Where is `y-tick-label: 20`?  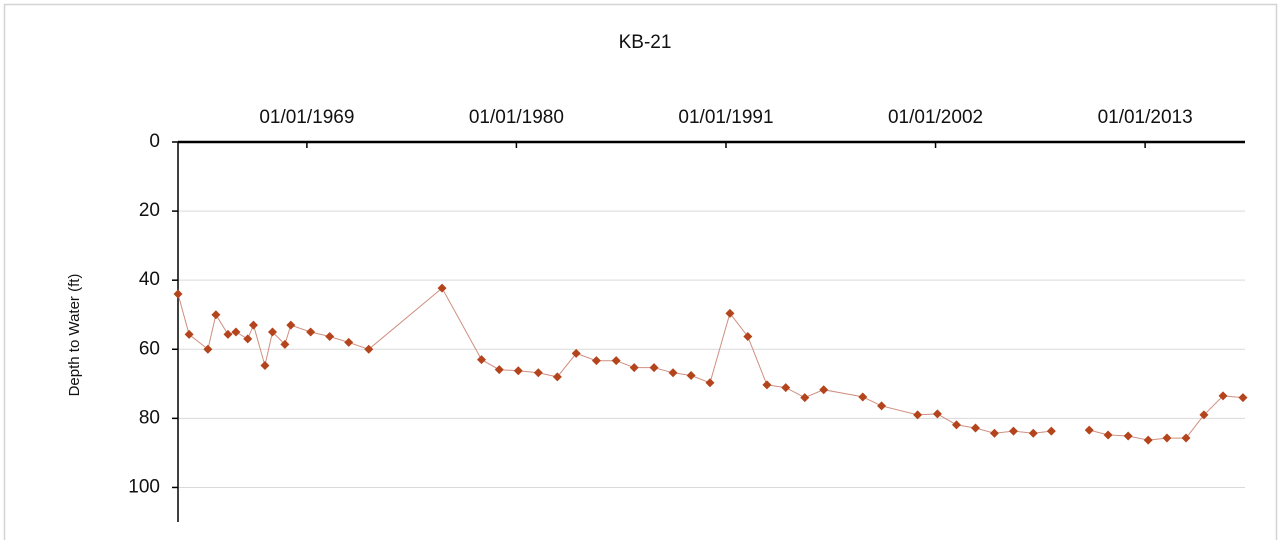
y-tick-label: 20 is located at coordinates (149, 210).